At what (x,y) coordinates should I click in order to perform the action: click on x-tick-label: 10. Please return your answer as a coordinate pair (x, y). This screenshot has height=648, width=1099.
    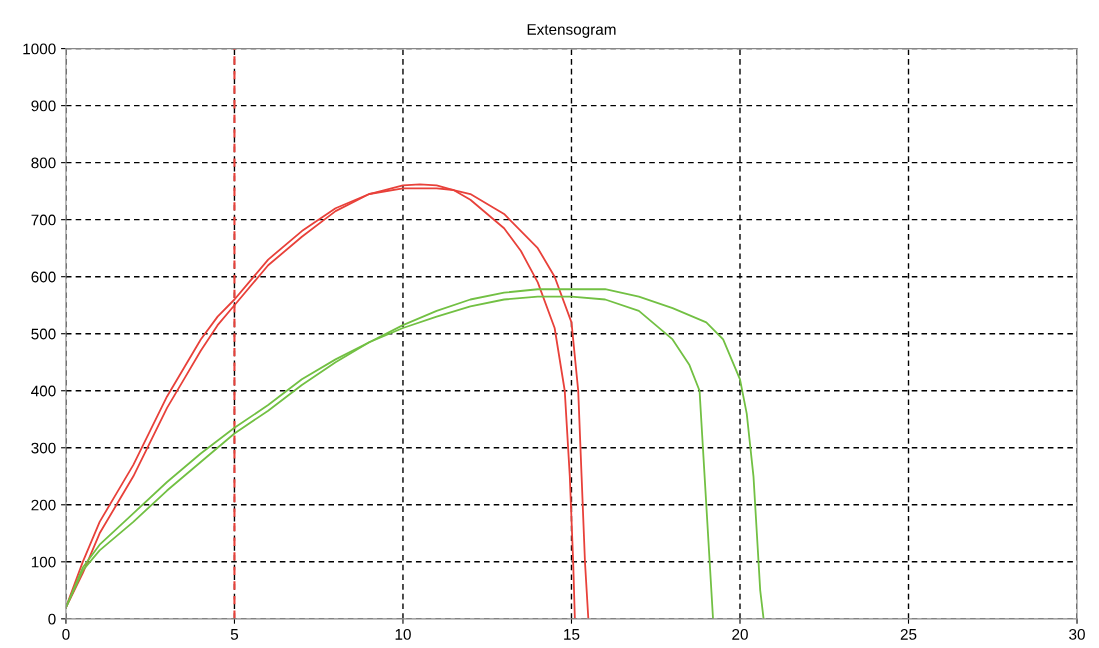
    Looking at the image, I should click on (403, 634).